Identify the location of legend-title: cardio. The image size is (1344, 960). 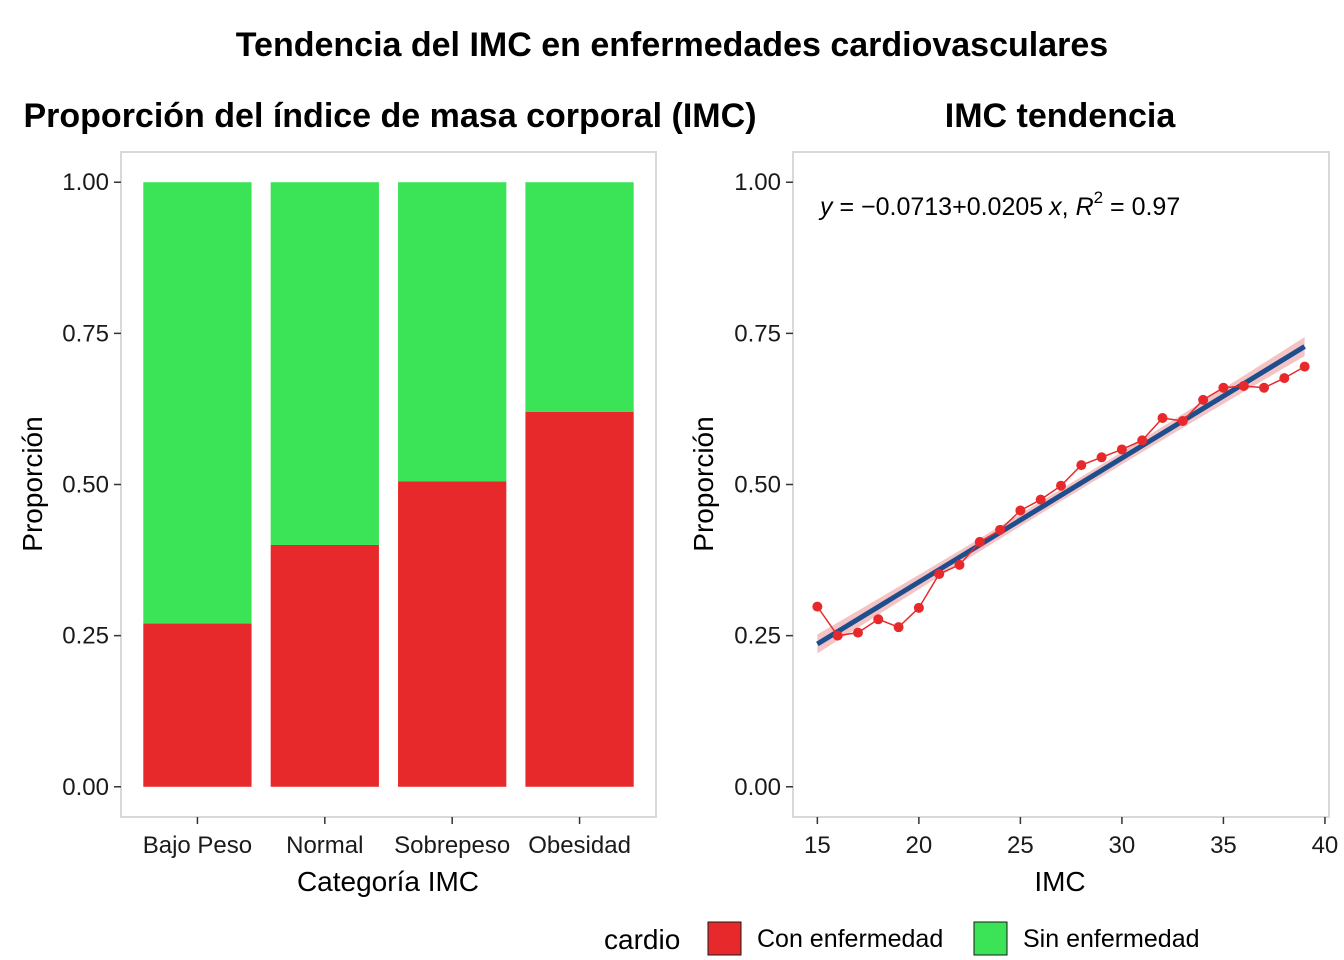
(642, 939).